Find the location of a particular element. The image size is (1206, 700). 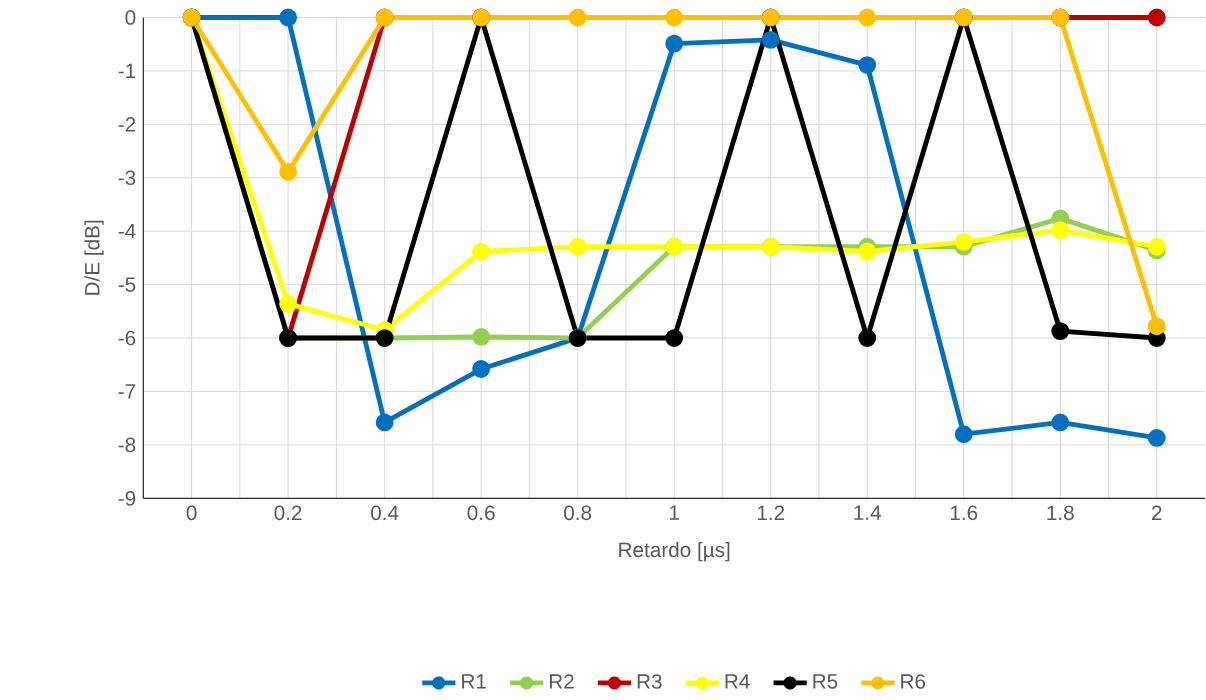

x-tick-label: 0 is located at coordinates (191, 512).